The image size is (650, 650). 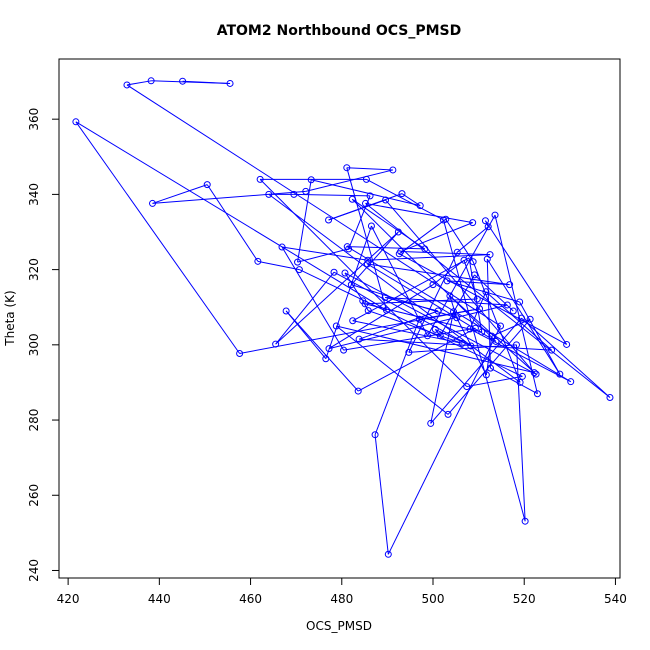 What do you see at coordinates (342, 591) in the screenshot?
I see `x-axis: 420 440 460 480 500 520 540` at bounding box center [342, 591].